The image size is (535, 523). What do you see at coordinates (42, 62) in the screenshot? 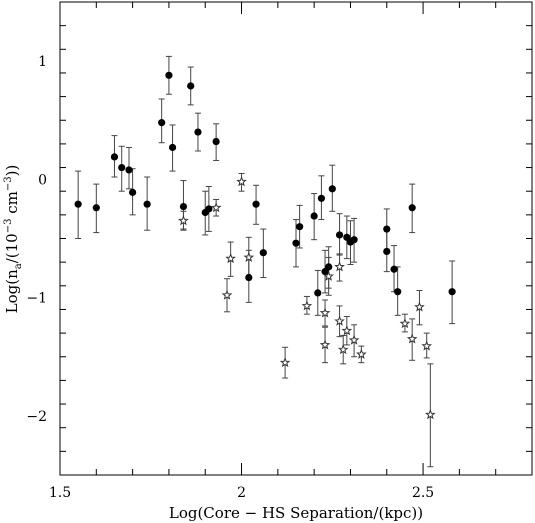
I see `y-tick-label: 1` at bounding box center [42, 62].